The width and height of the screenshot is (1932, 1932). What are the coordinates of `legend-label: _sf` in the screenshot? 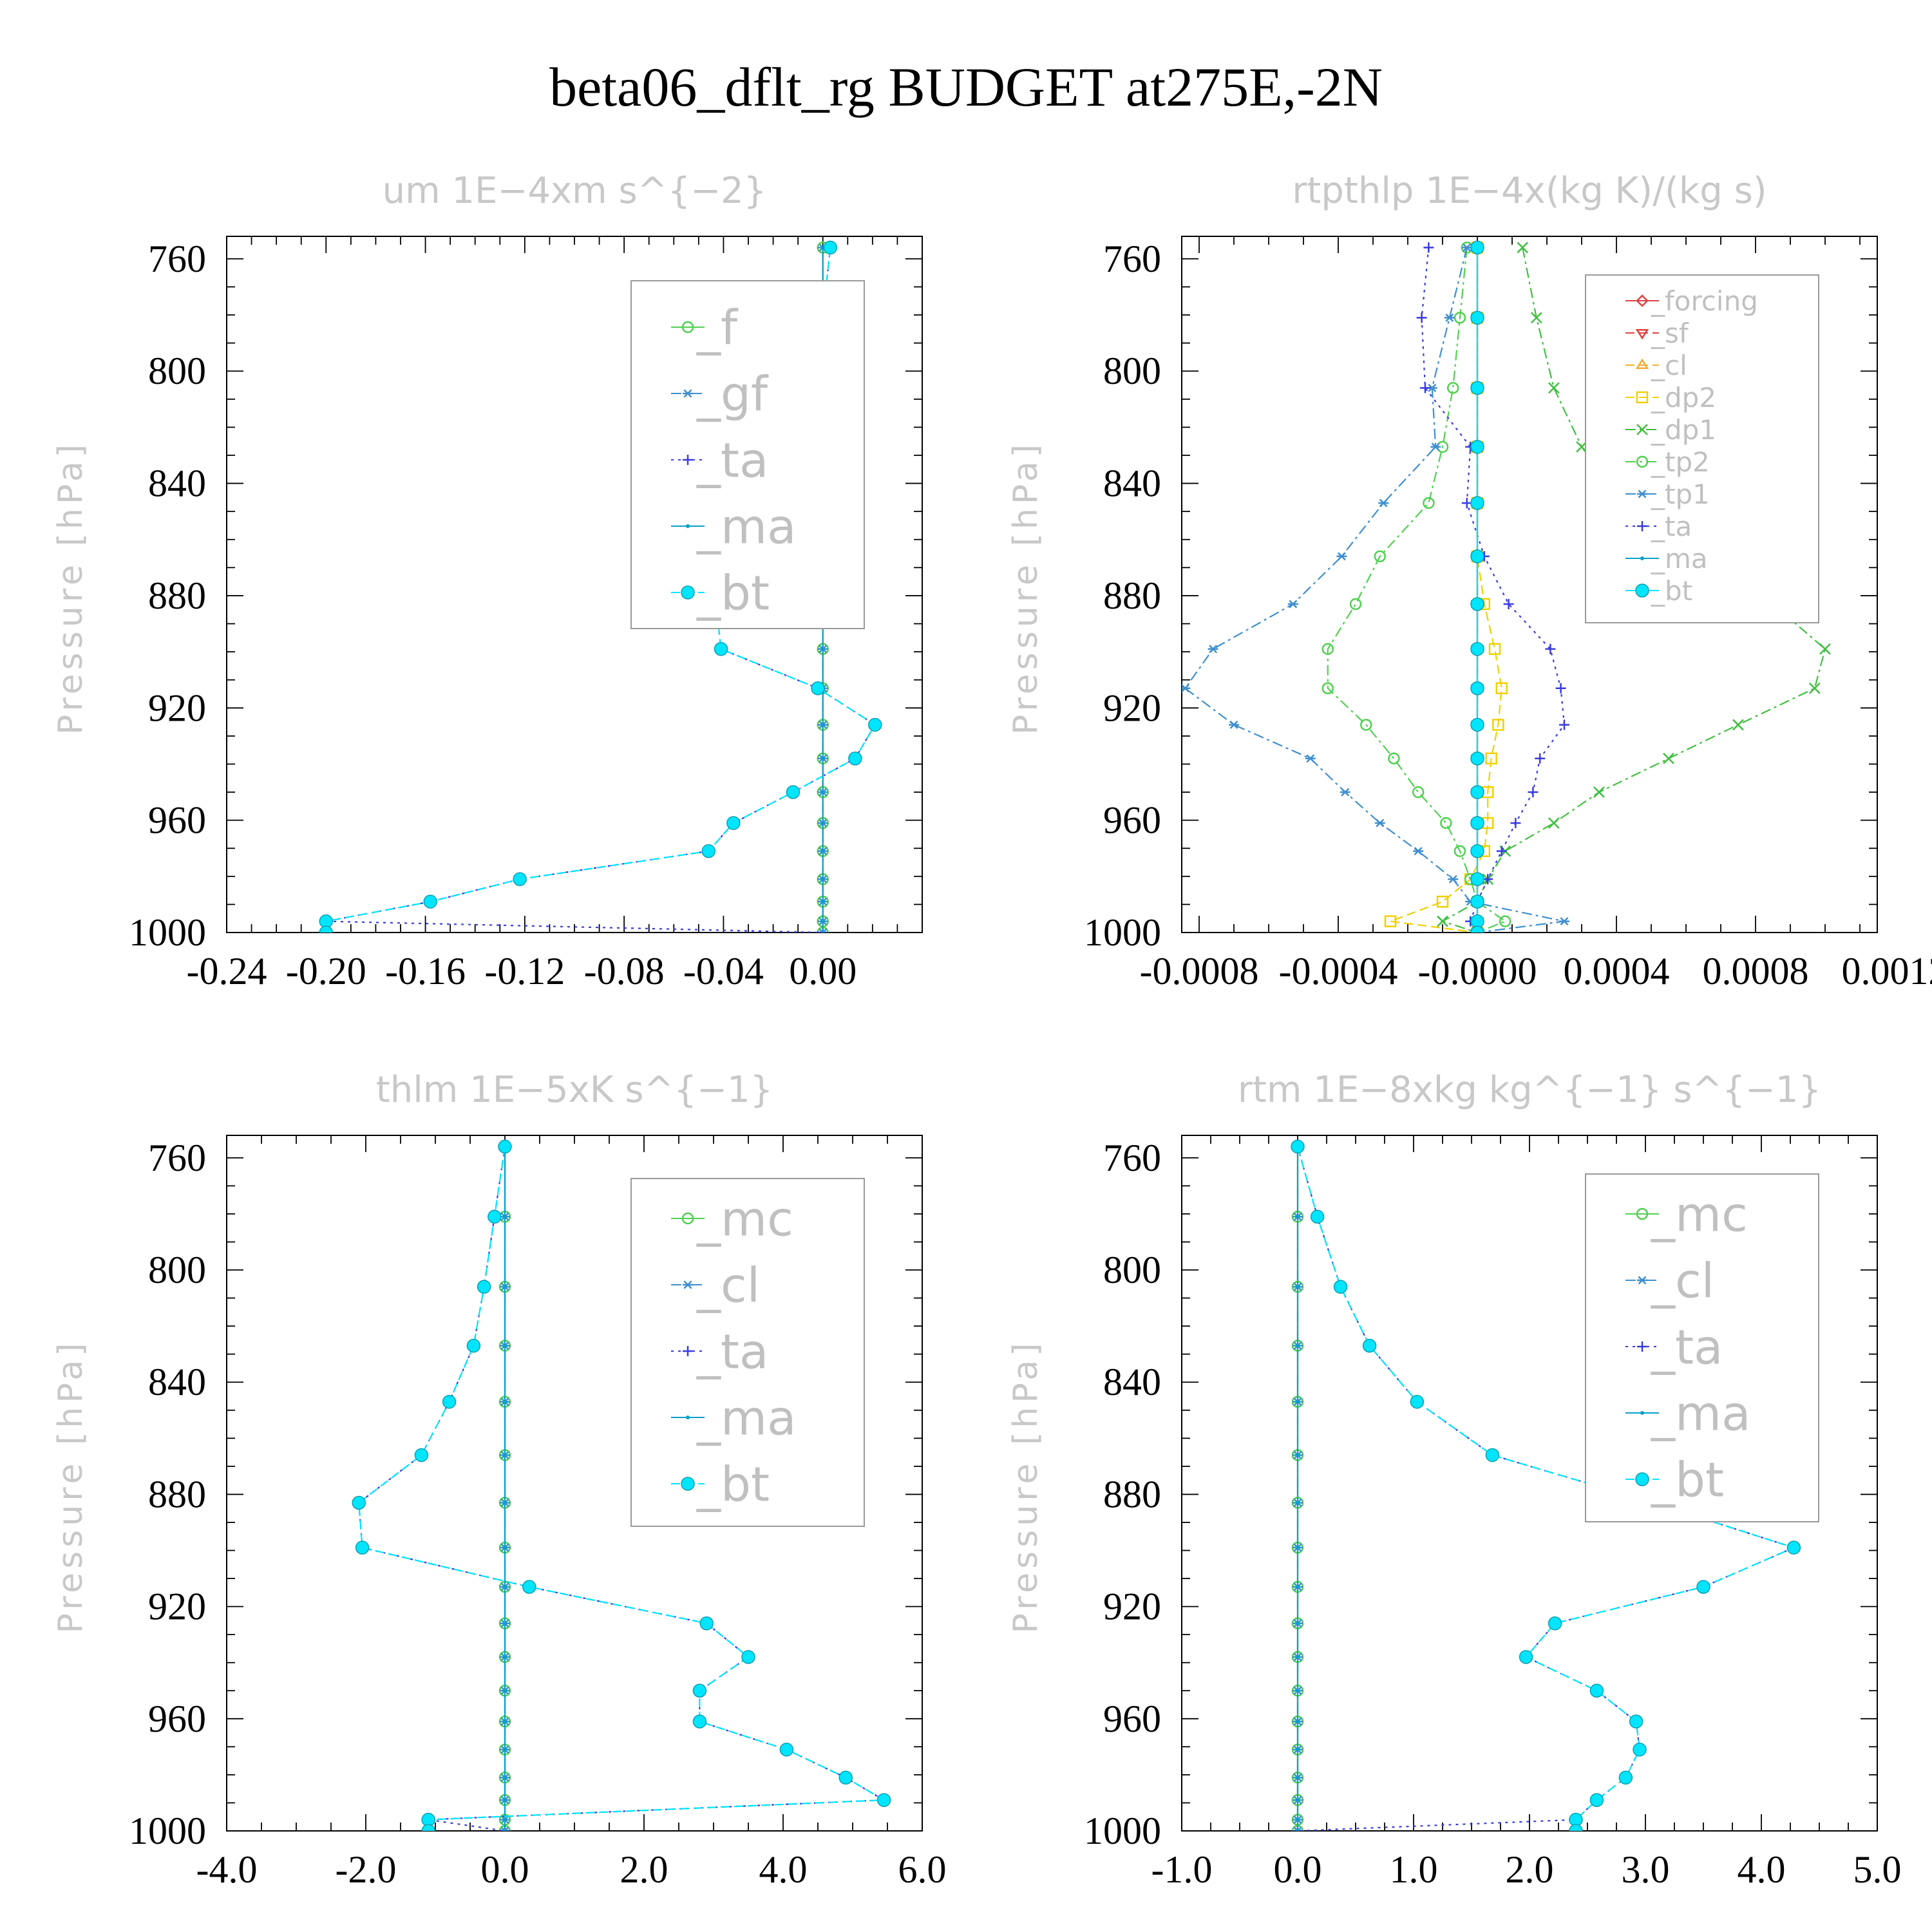 It's located at (1670, 333).